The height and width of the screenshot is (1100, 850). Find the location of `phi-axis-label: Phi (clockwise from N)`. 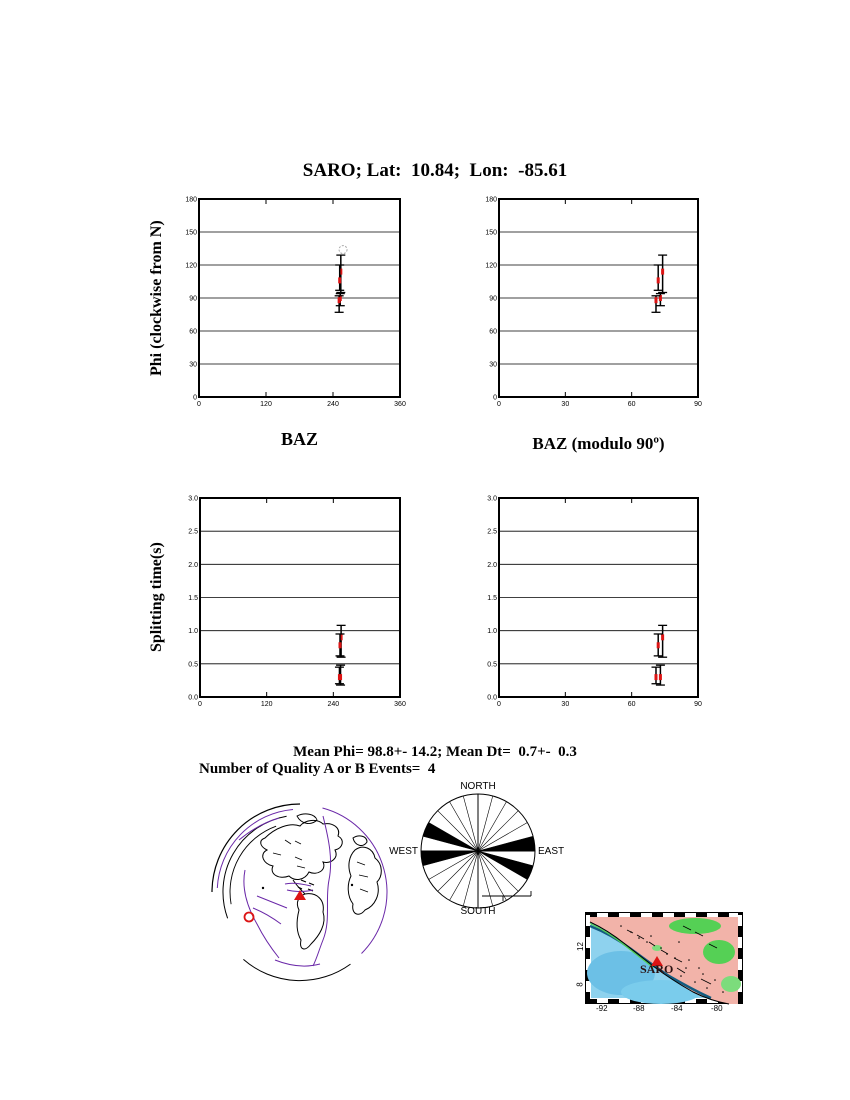

phi-axis-label: Phi (clockwise from N) is located at coordinates (156, 298).